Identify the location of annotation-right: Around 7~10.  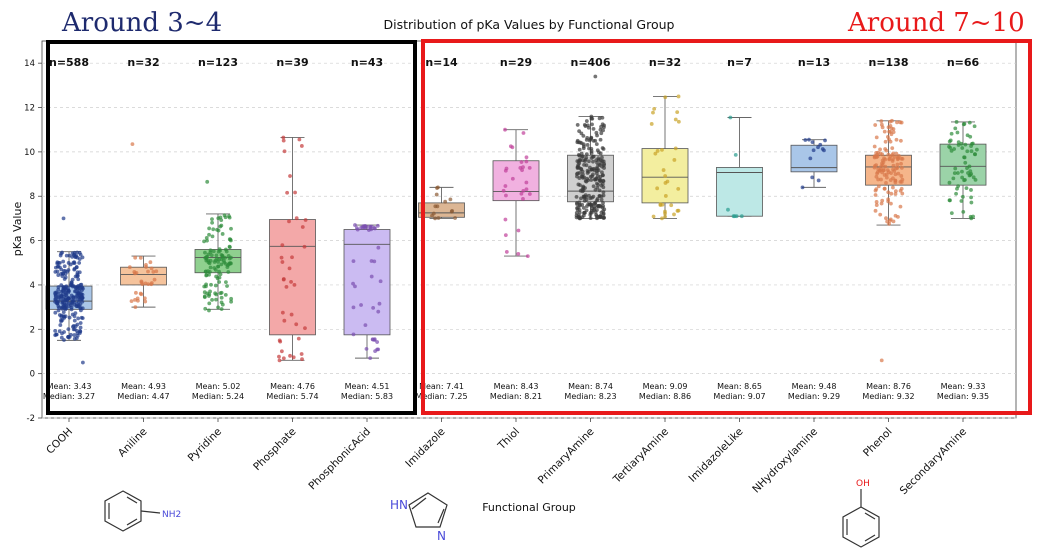
(936, 23).